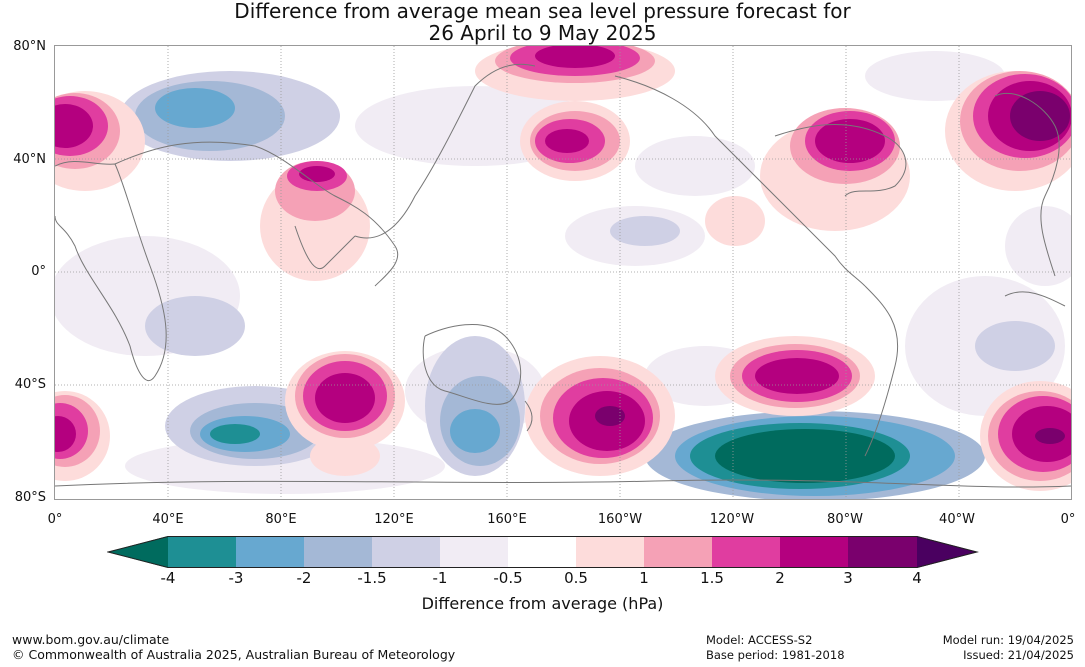 Image resolution: width=1085 pixels, height=667 pixels. I want to click on lat-label-0: 0°, so click(38, 271).